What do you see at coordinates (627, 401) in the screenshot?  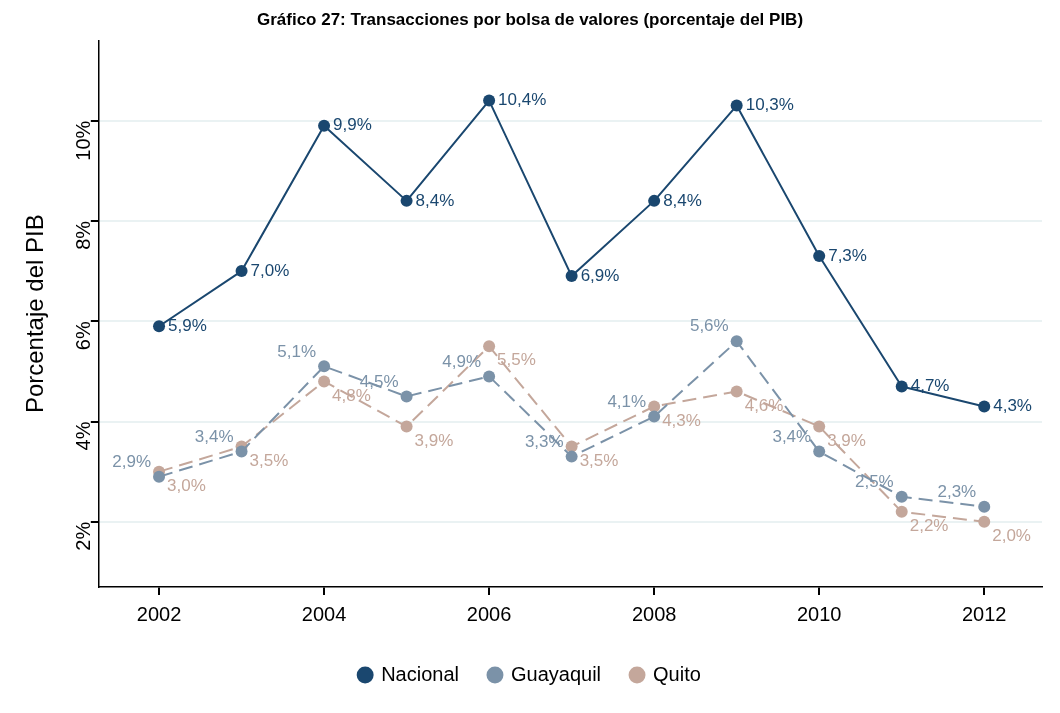 I see `data-label: 4,1%` at bounding box center [627, 401].